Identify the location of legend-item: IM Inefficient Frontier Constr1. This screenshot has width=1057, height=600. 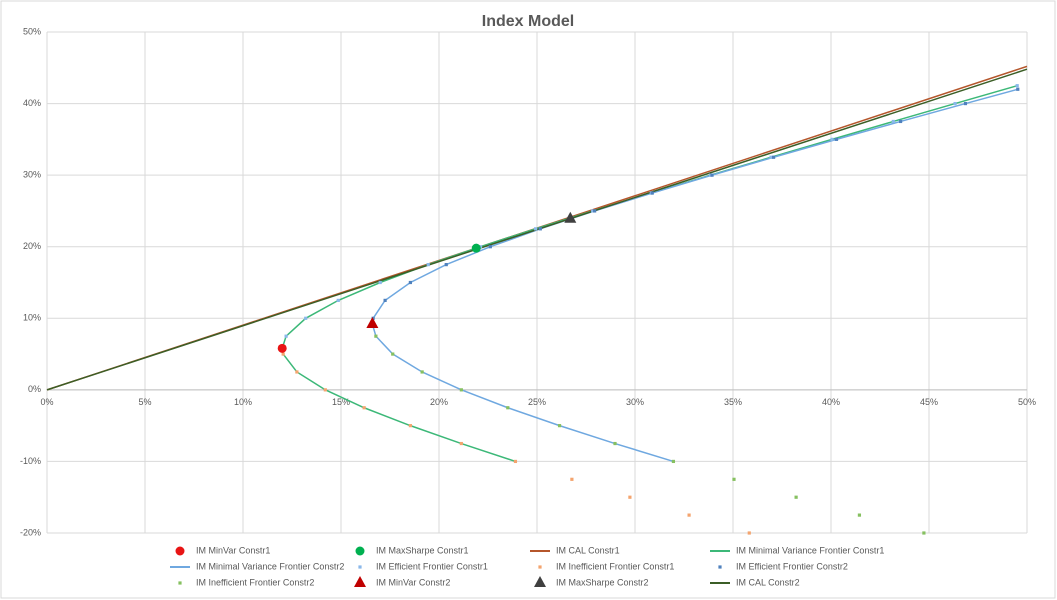
(606, 566).